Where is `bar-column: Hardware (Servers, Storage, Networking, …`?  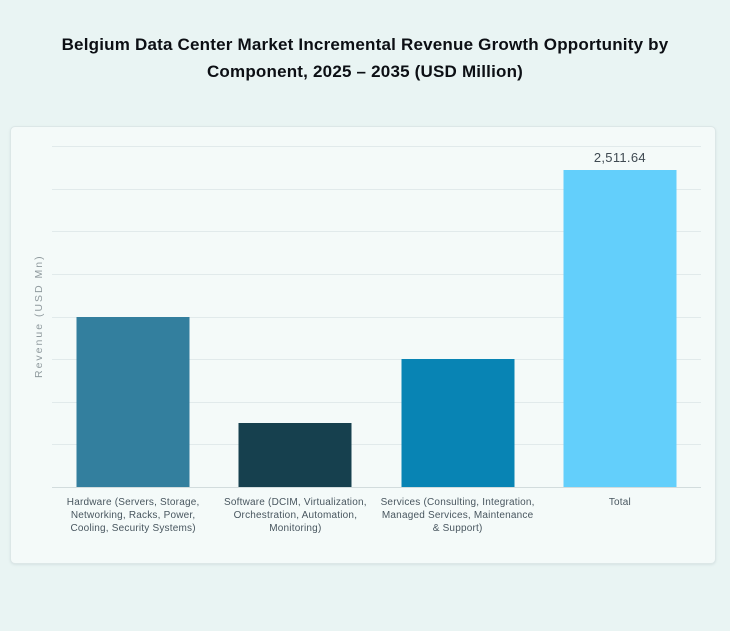 bar-column: Hardware (Servers, Storage, Networking, … is located at coordinates (133, 340).